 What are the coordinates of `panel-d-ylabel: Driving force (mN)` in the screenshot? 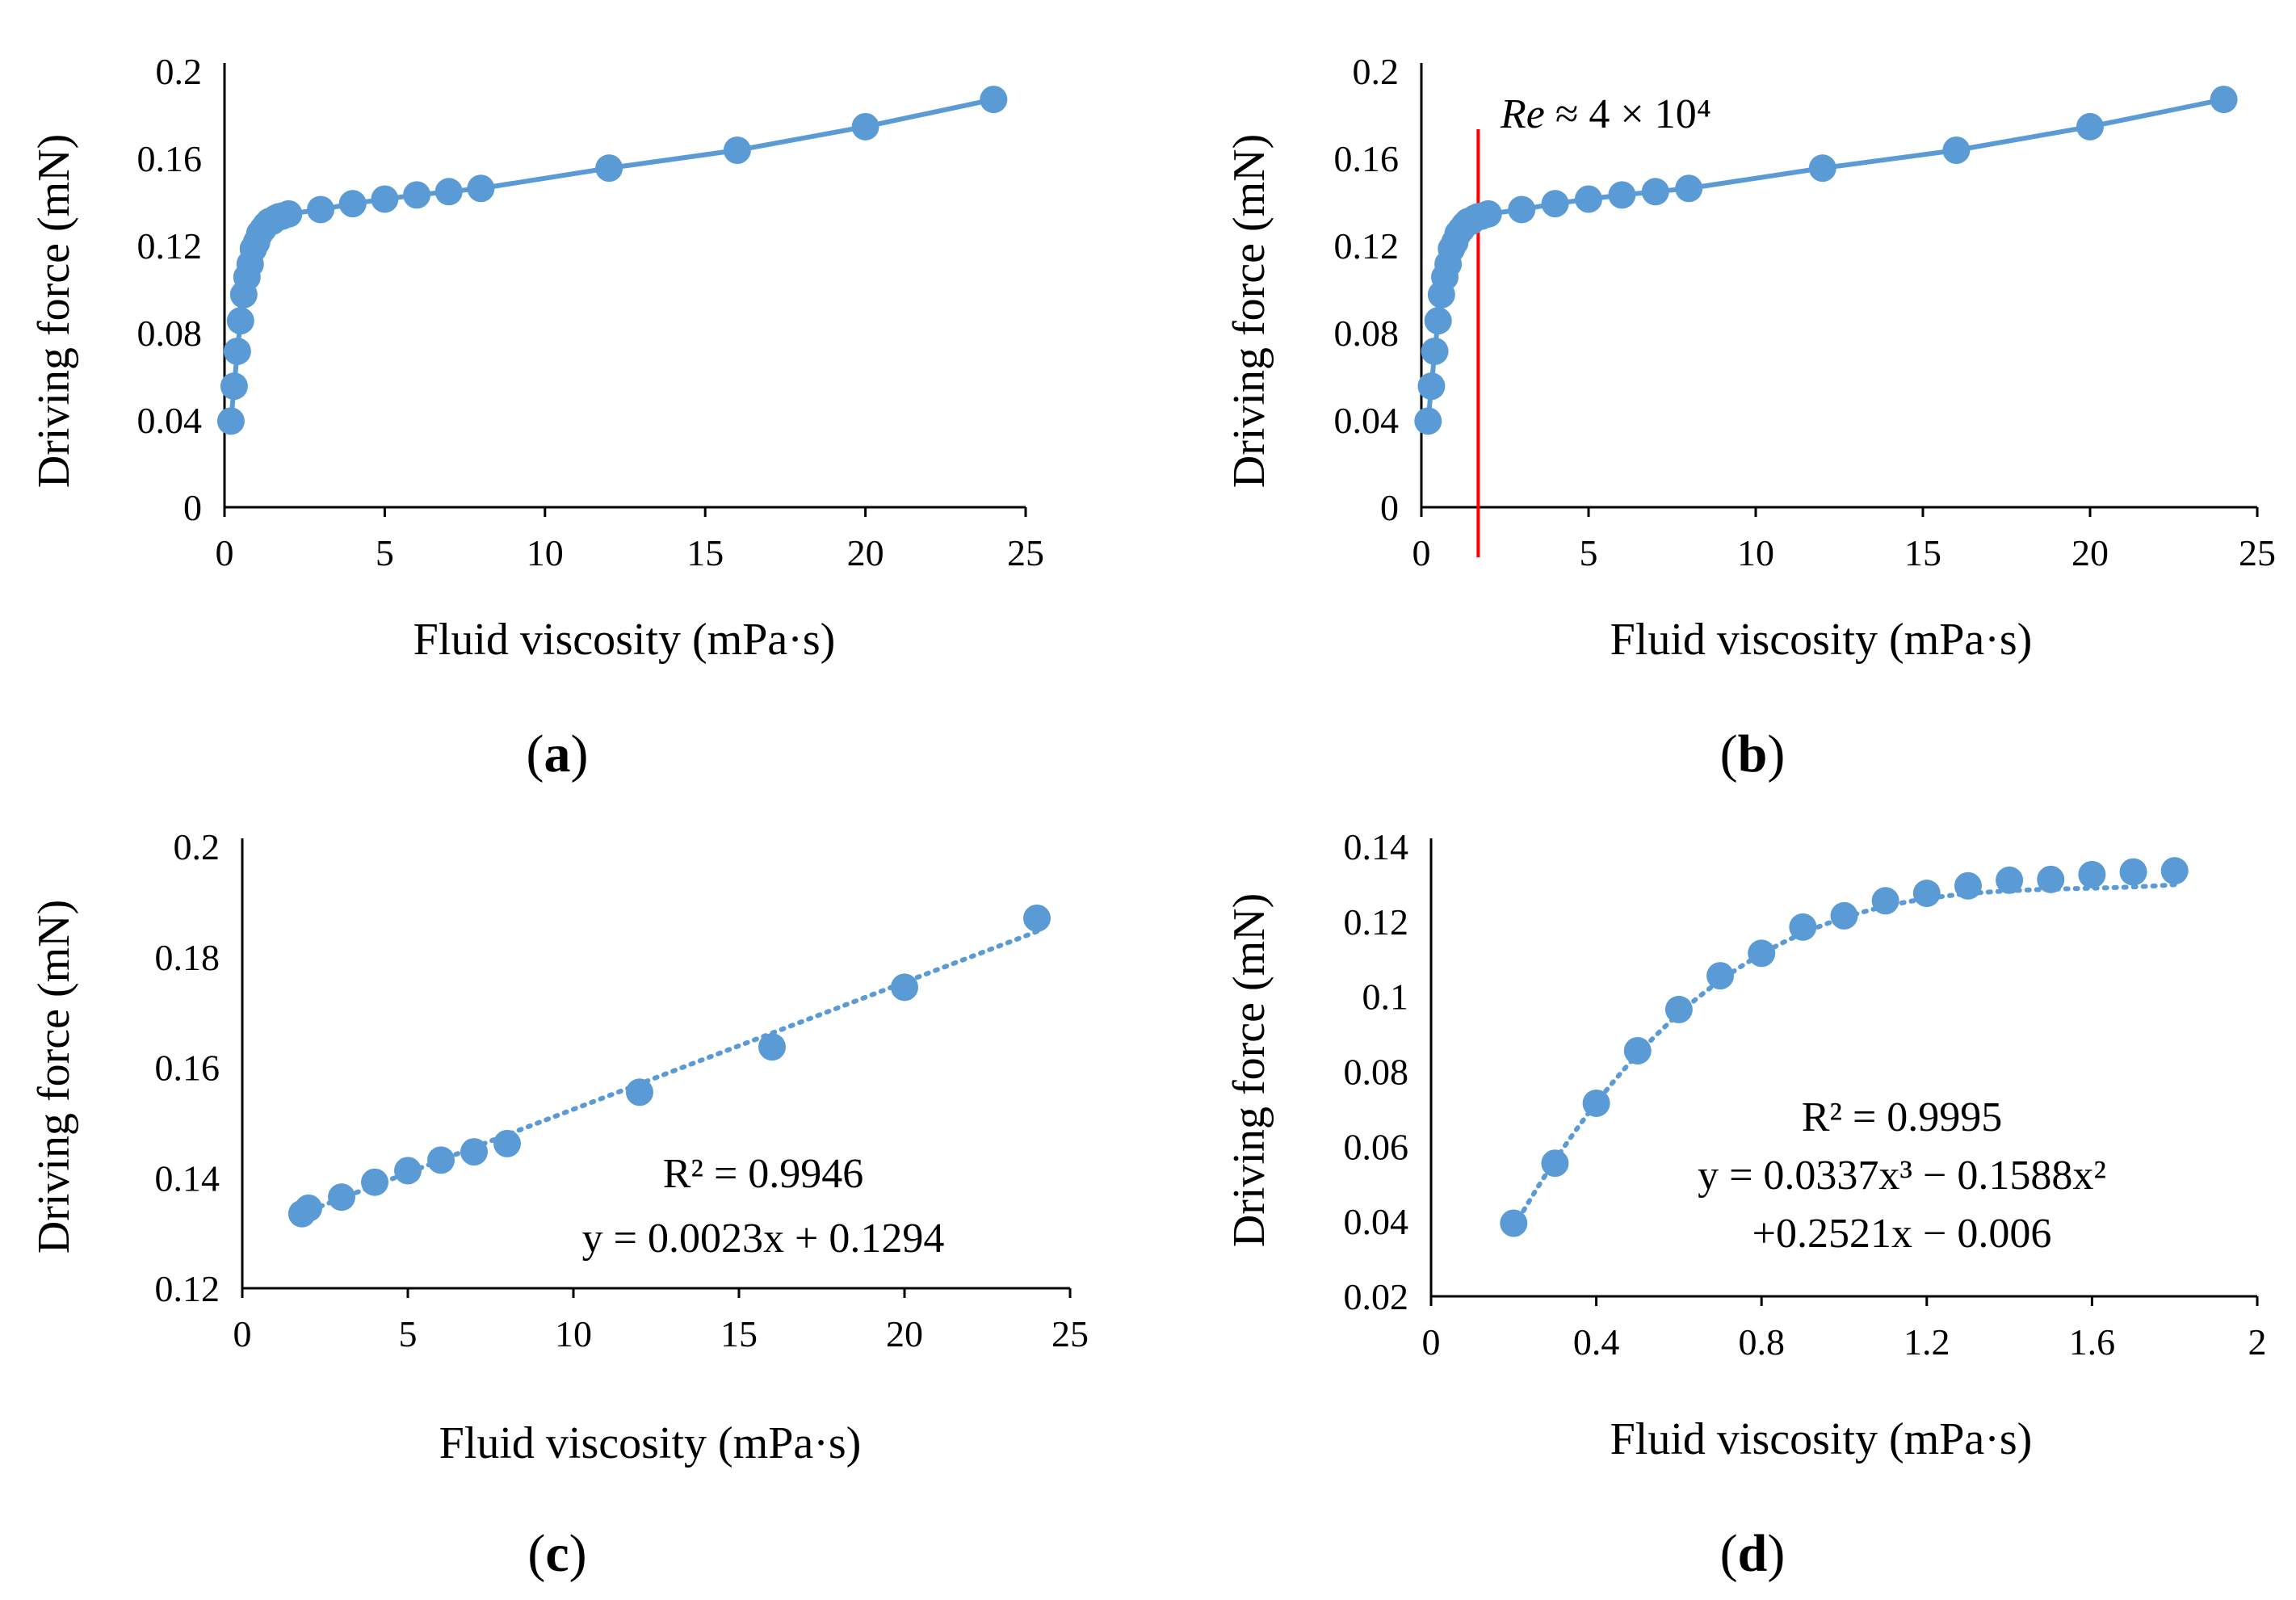 It's located at (1249, 1070).